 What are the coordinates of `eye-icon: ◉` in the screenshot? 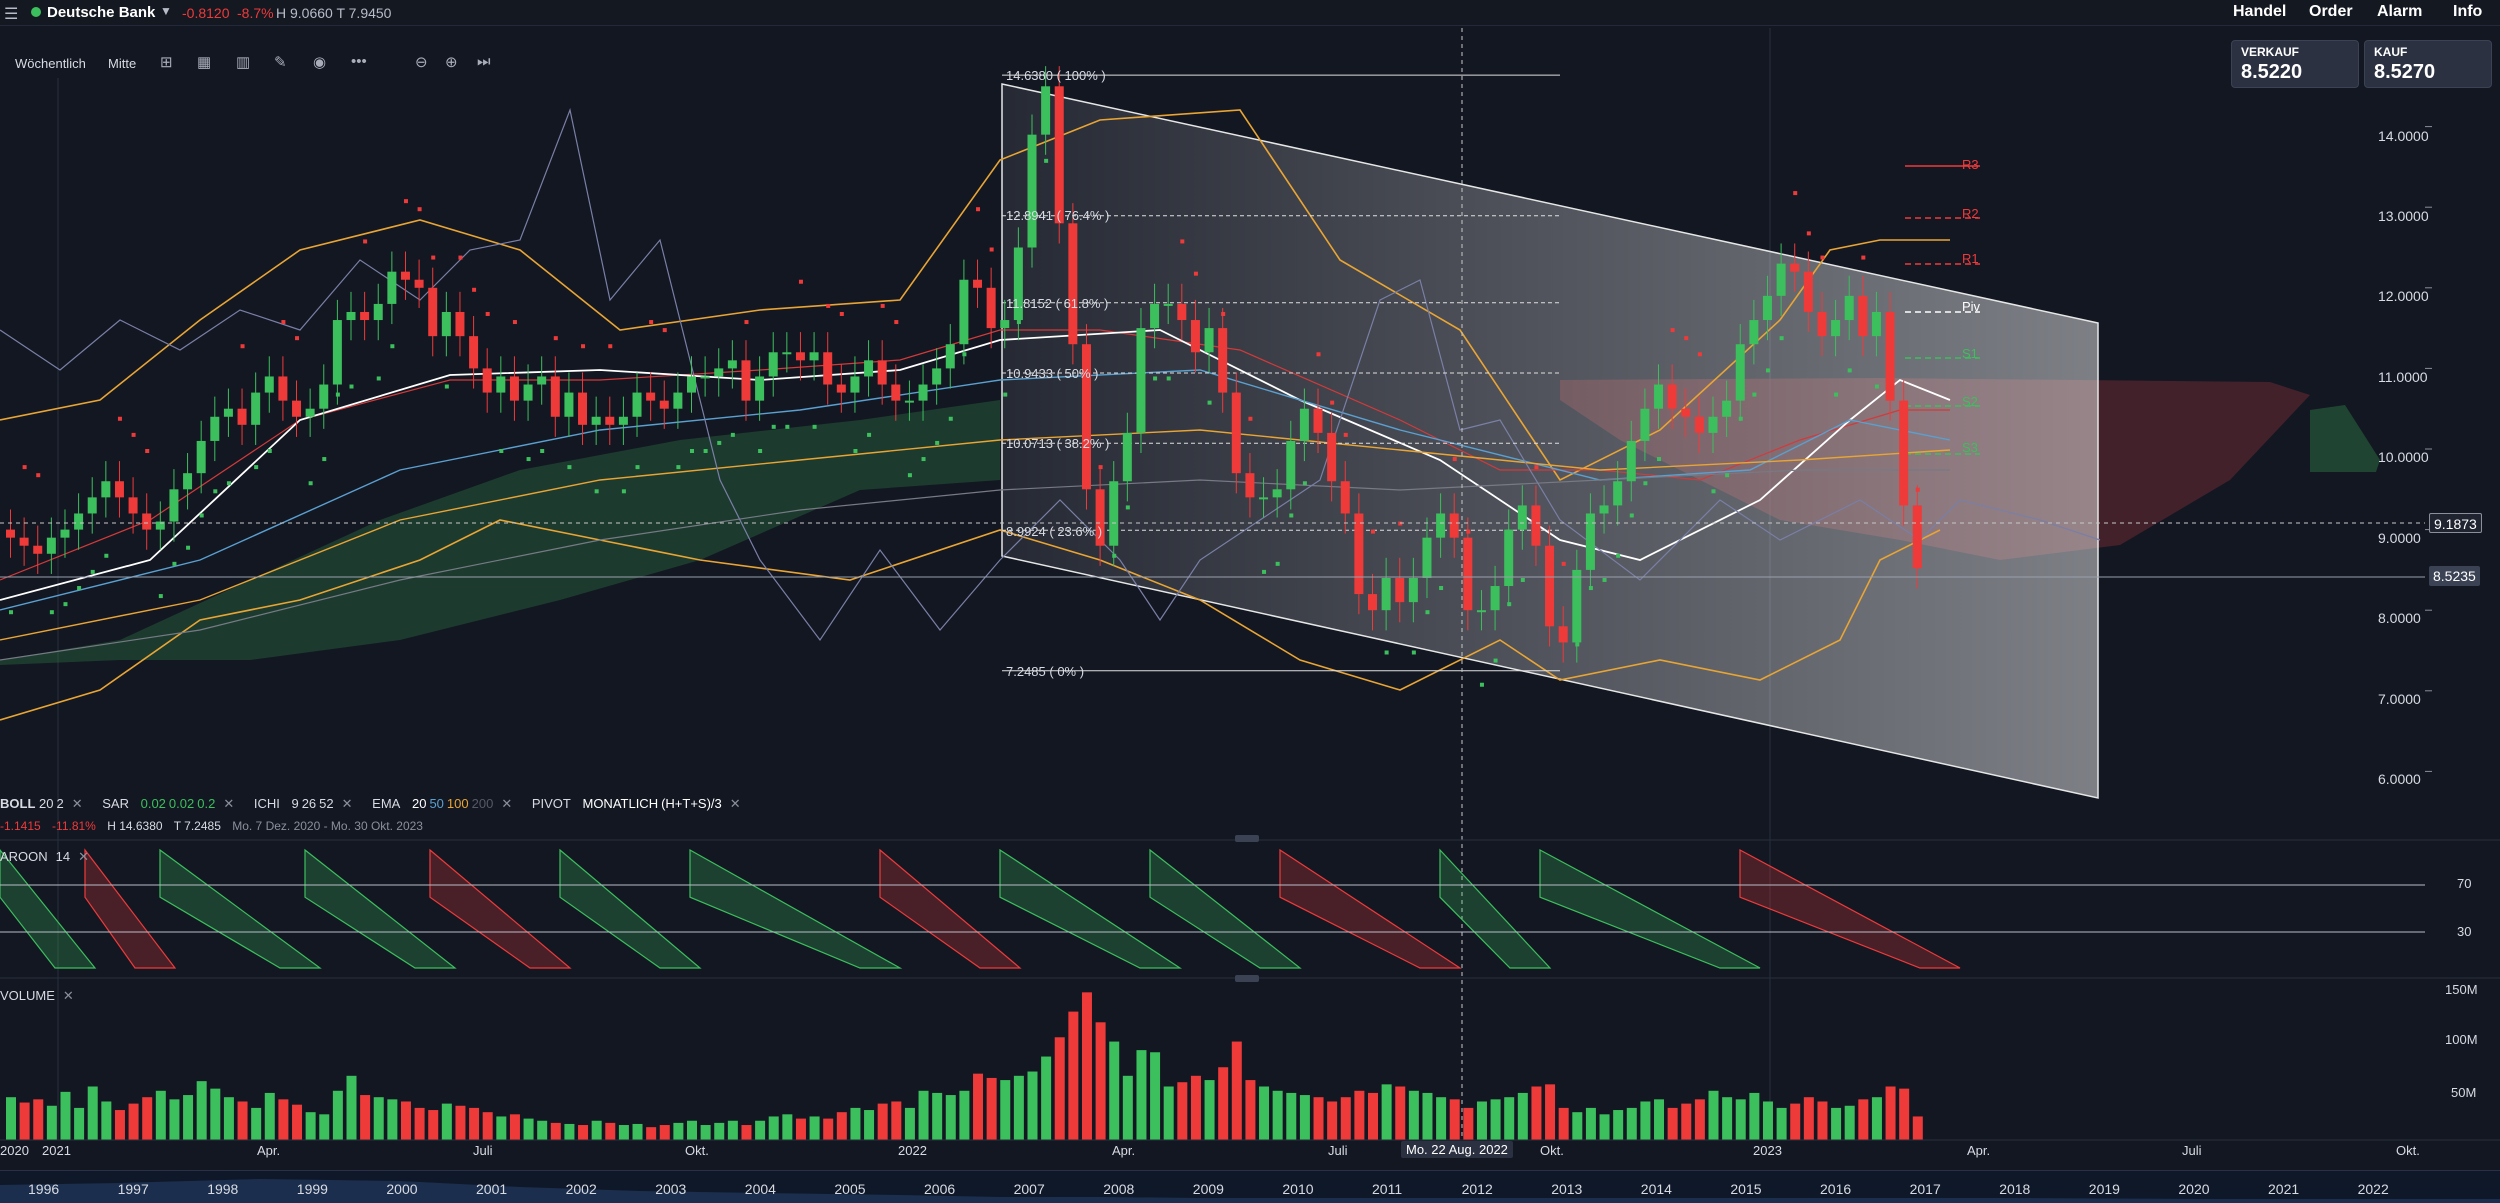 It's located at (320, 62).